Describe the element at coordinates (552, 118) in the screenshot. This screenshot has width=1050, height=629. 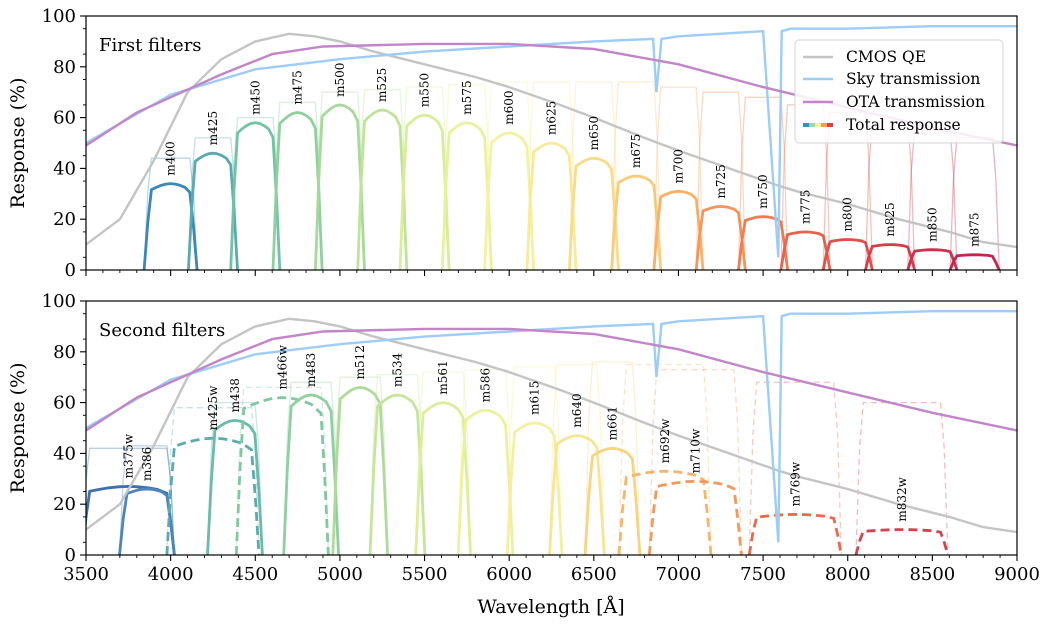
I see `filter-label-m625: m625` at that location.